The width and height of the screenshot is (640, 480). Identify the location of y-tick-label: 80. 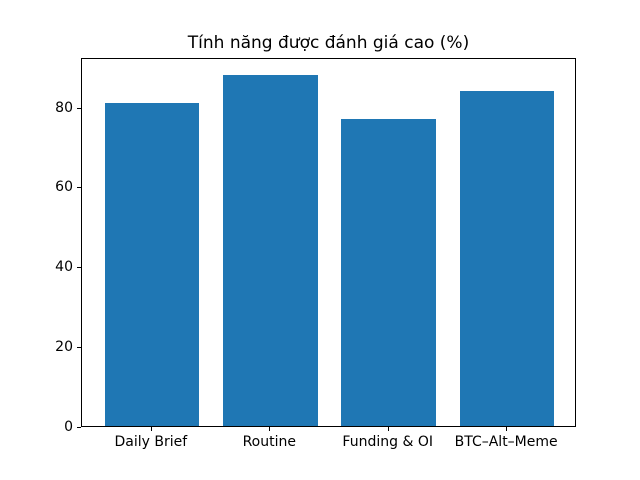
(64, 107).